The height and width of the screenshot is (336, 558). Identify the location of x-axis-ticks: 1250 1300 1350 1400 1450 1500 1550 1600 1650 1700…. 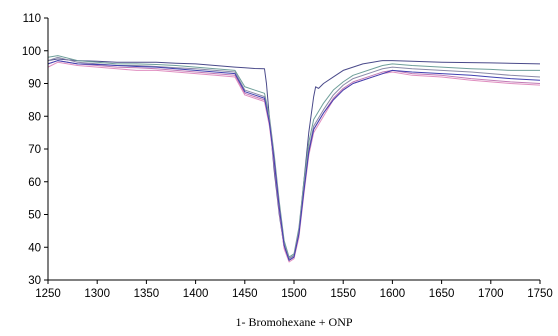
(294, 290).